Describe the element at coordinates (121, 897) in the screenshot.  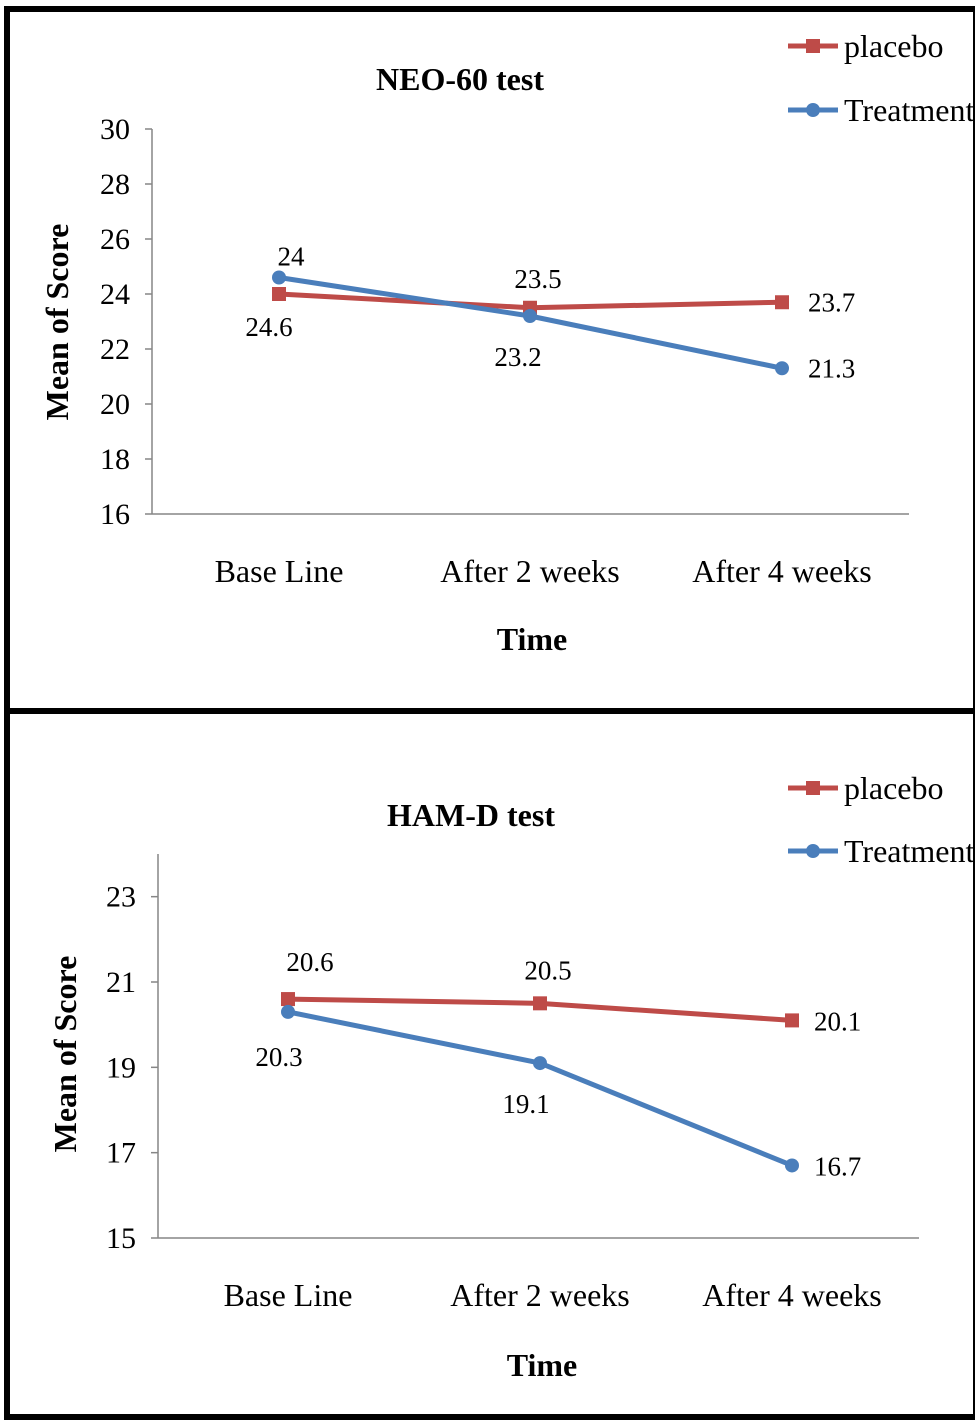
I see `y-tick-label: 23` at that location.